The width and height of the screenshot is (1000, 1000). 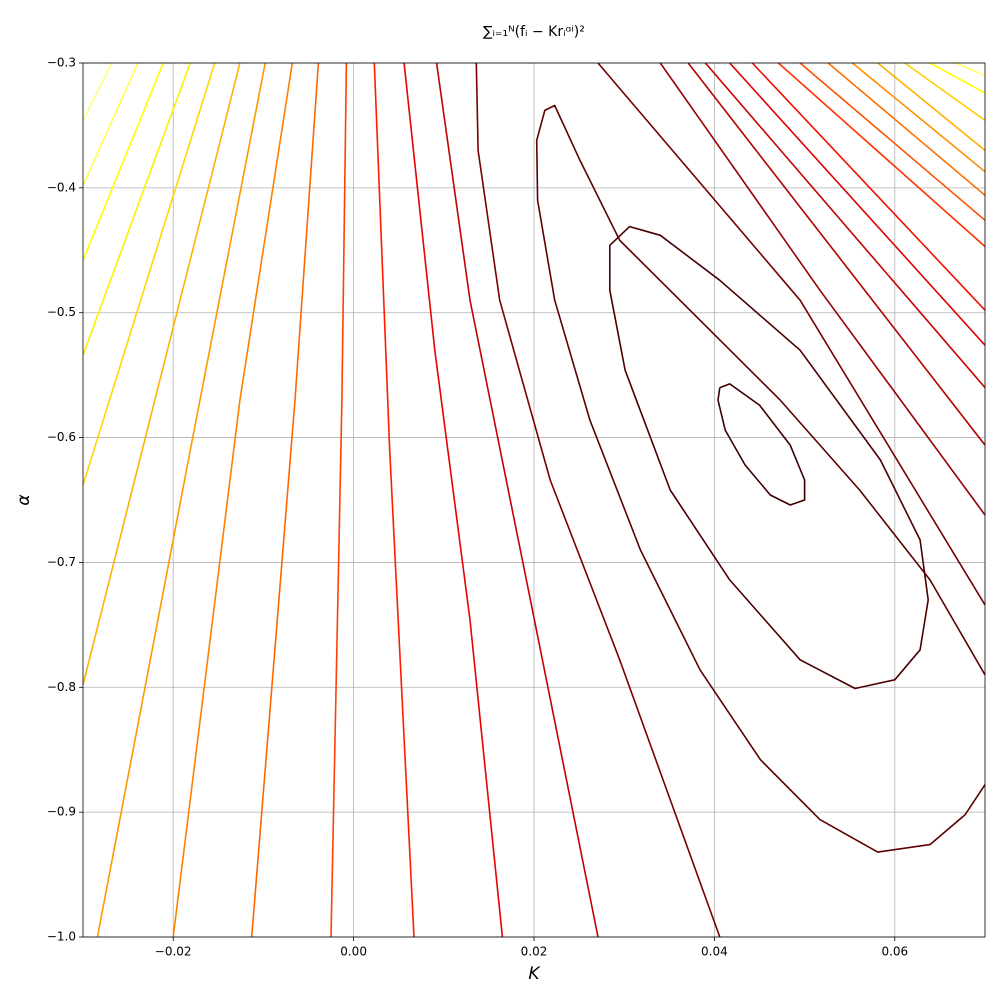 What do you see at coordinates (534, 952) in the screenshot?
I see `x-tick-label: 0.02` at bounding box center [534, 952].